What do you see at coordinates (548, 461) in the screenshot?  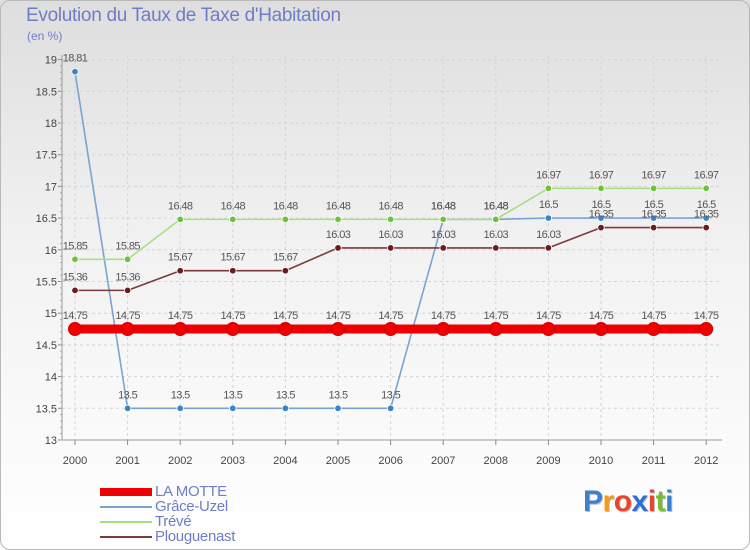 I see `x-tick-label: 2009` at bounding box center [548, 461].